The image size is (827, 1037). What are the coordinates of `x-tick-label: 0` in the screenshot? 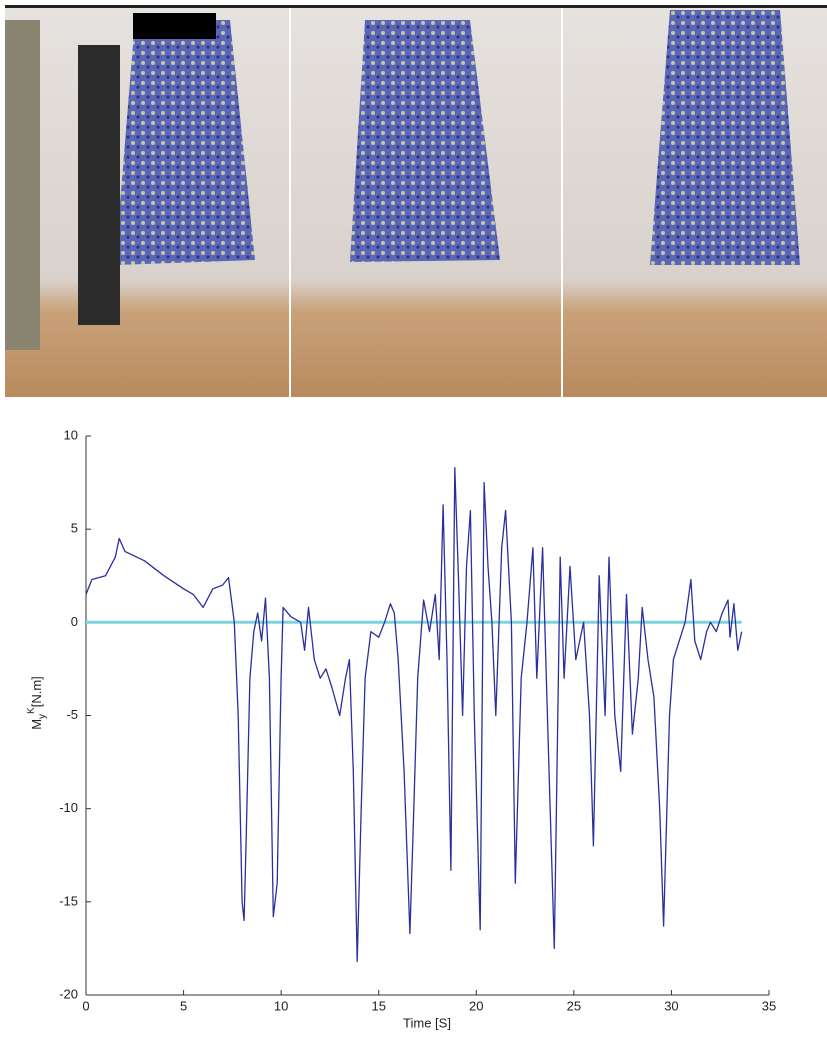 It's located at (85, 1005).